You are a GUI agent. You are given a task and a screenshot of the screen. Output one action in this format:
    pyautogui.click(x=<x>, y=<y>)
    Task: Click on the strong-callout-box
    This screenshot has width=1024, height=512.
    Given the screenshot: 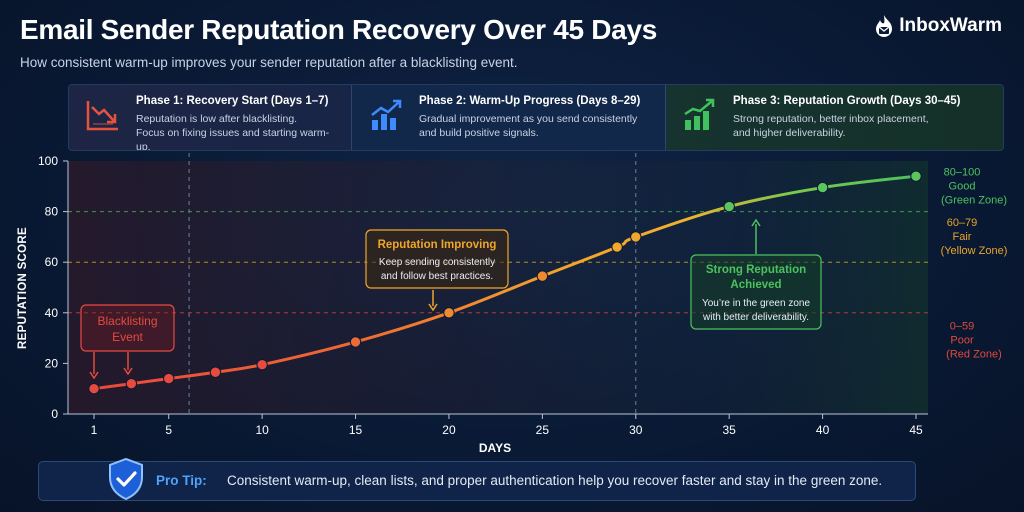 What is the action you would take?
    pyautogui.click(x=756, y=292)
    